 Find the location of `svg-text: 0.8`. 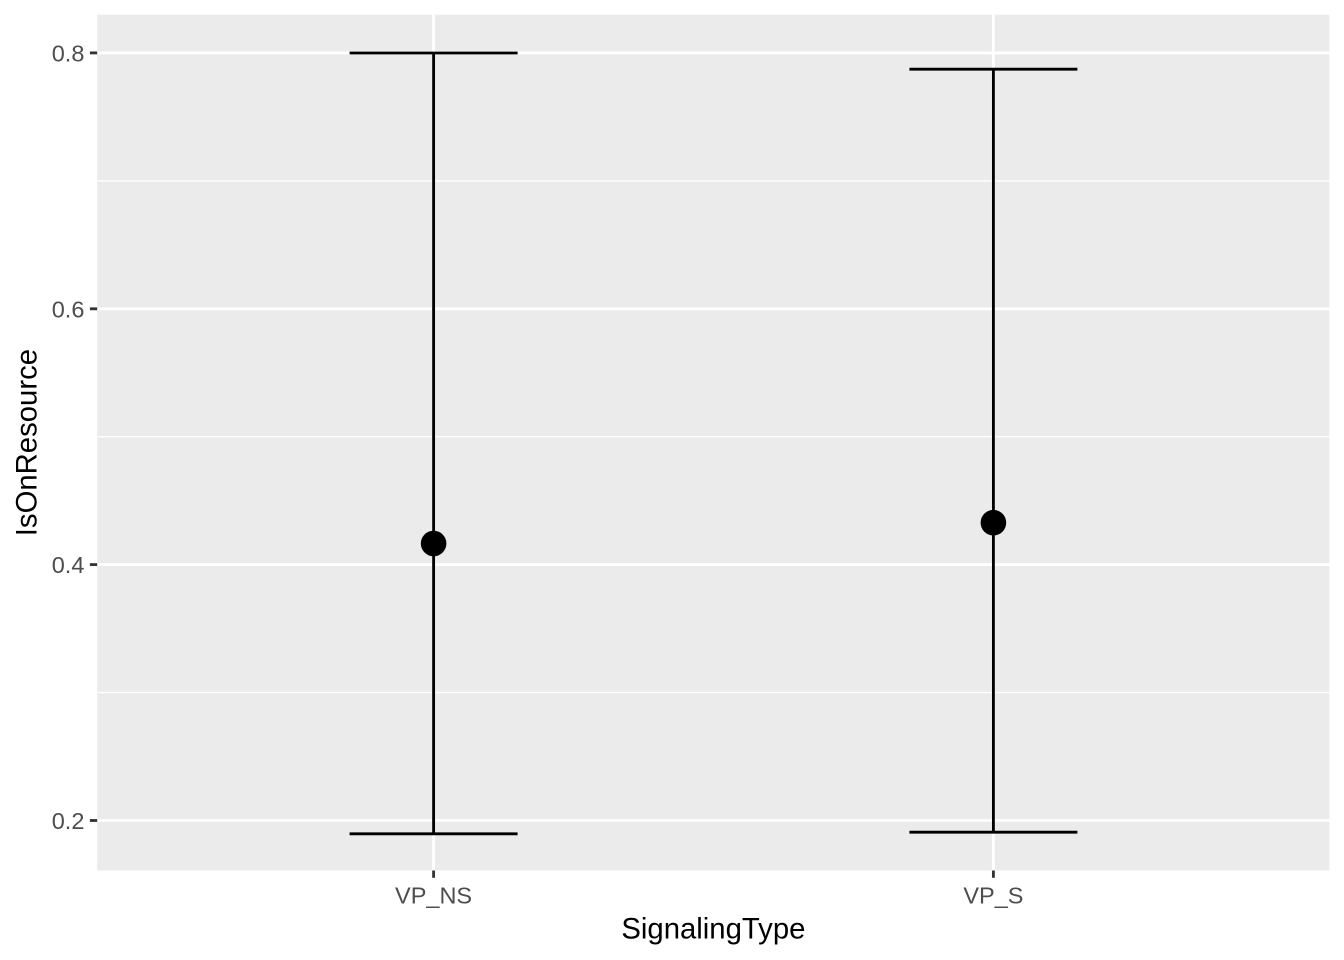

svg-text: 0.8 is located at coordinates (68, 54).